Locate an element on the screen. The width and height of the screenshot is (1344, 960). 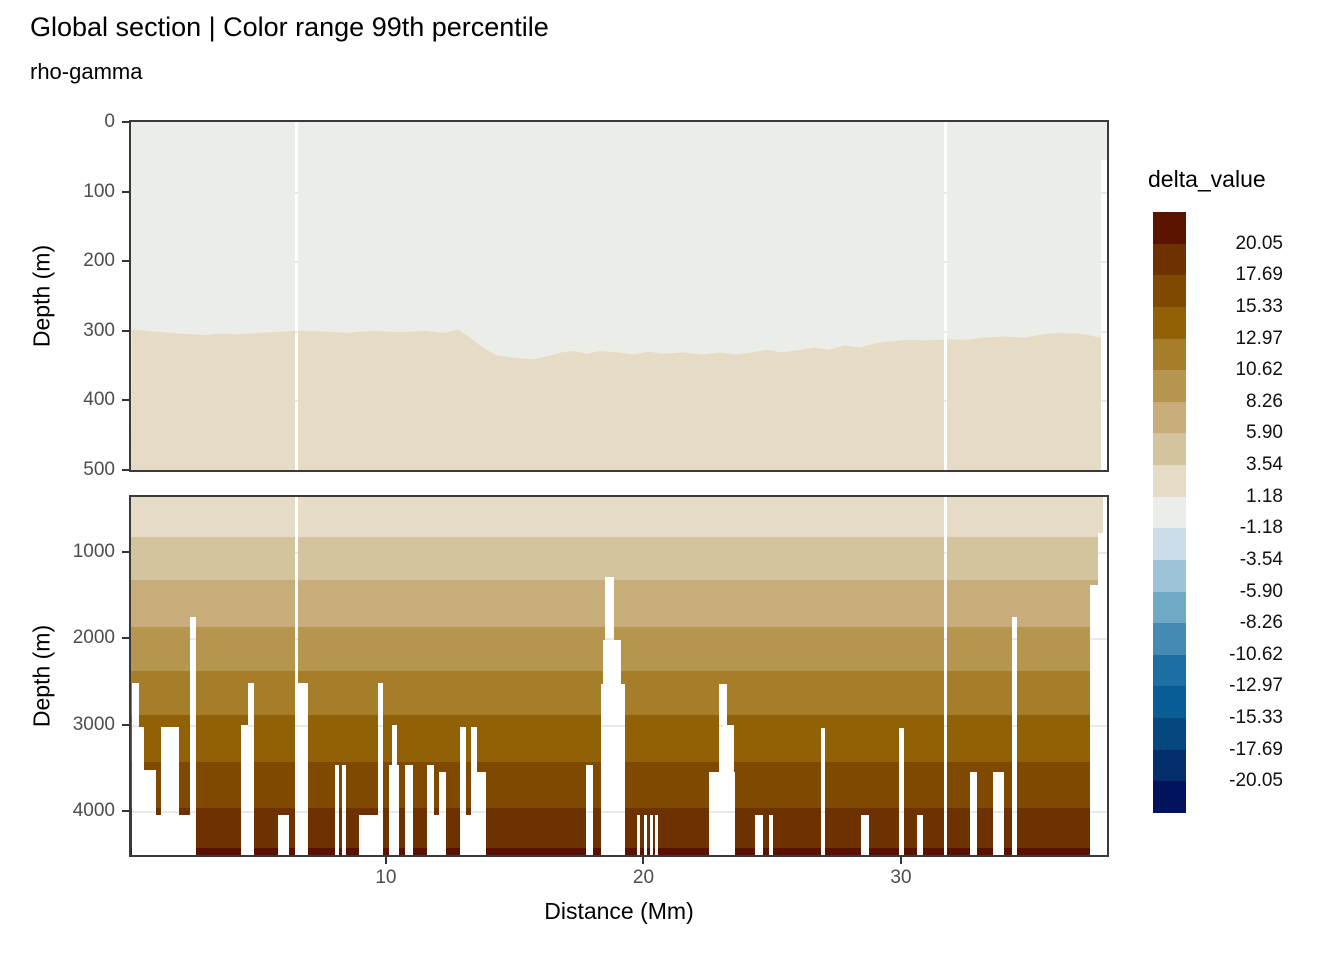
y-tick-label: 500 is located at coordinates (99, 469).